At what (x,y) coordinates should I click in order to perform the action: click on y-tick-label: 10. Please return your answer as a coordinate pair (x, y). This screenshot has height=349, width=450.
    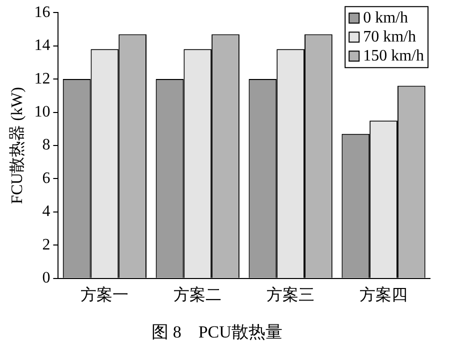
    Looking at the image, I should click on (42, 111).